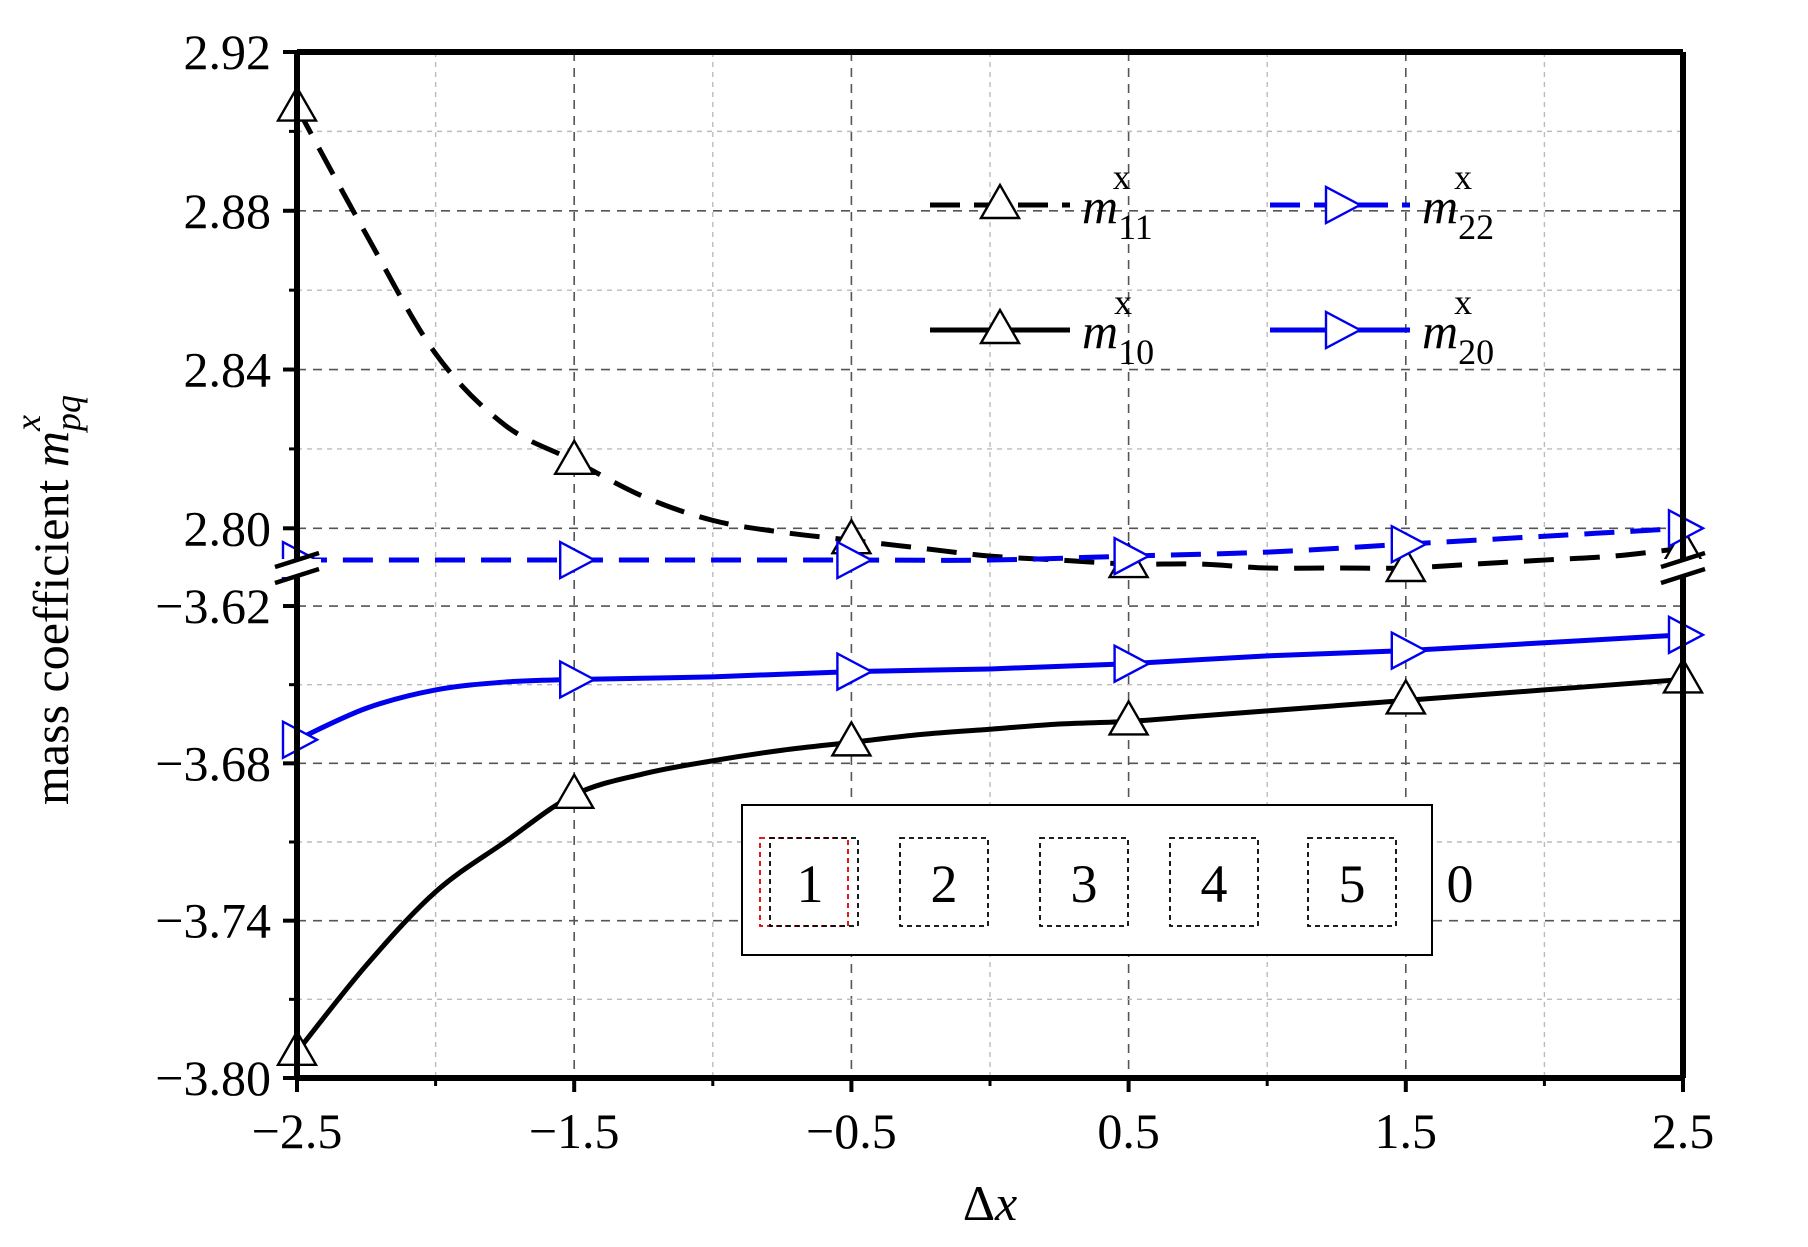 This screenshot has height=1247, width=1808. What do you see at coordinates (1212, 264) in the screenshot?
I see `legend: m11x m22x m10x m20x` at bounding box center [1212, 264].